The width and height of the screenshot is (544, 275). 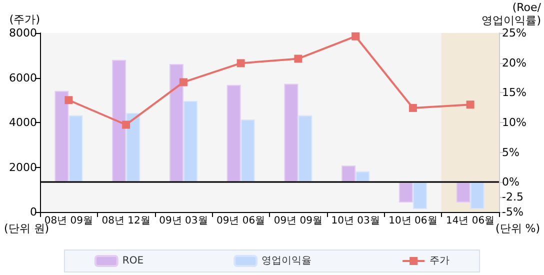 I want to click on y-tick-label: 4000, so click(x=23, y=122).